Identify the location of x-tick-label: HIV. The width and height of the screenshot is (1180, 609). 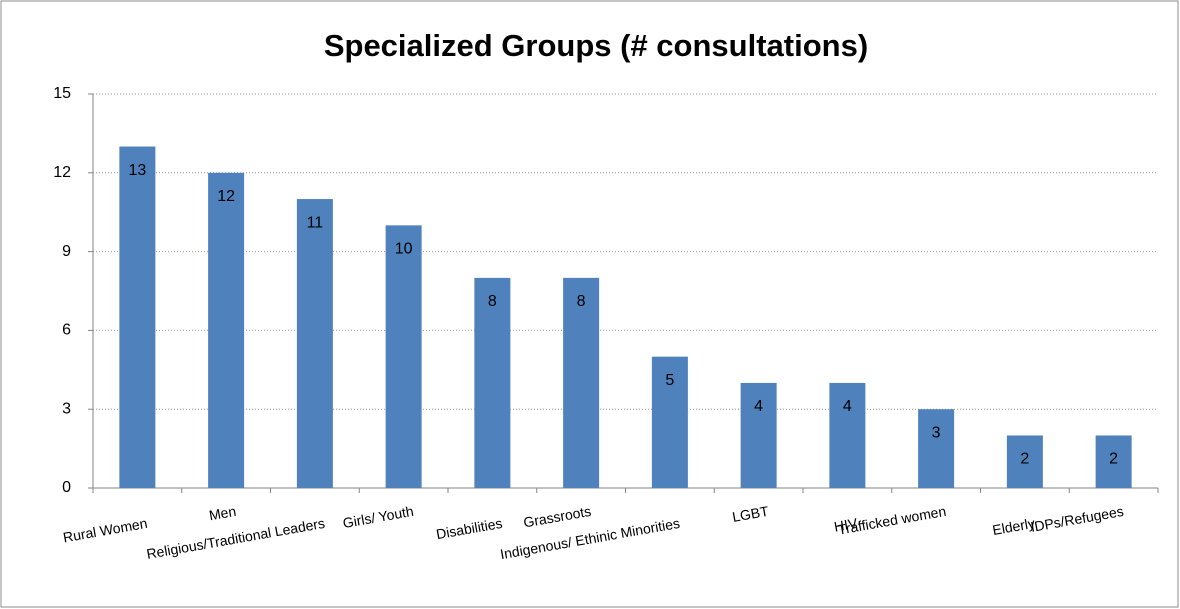
(846, 525).